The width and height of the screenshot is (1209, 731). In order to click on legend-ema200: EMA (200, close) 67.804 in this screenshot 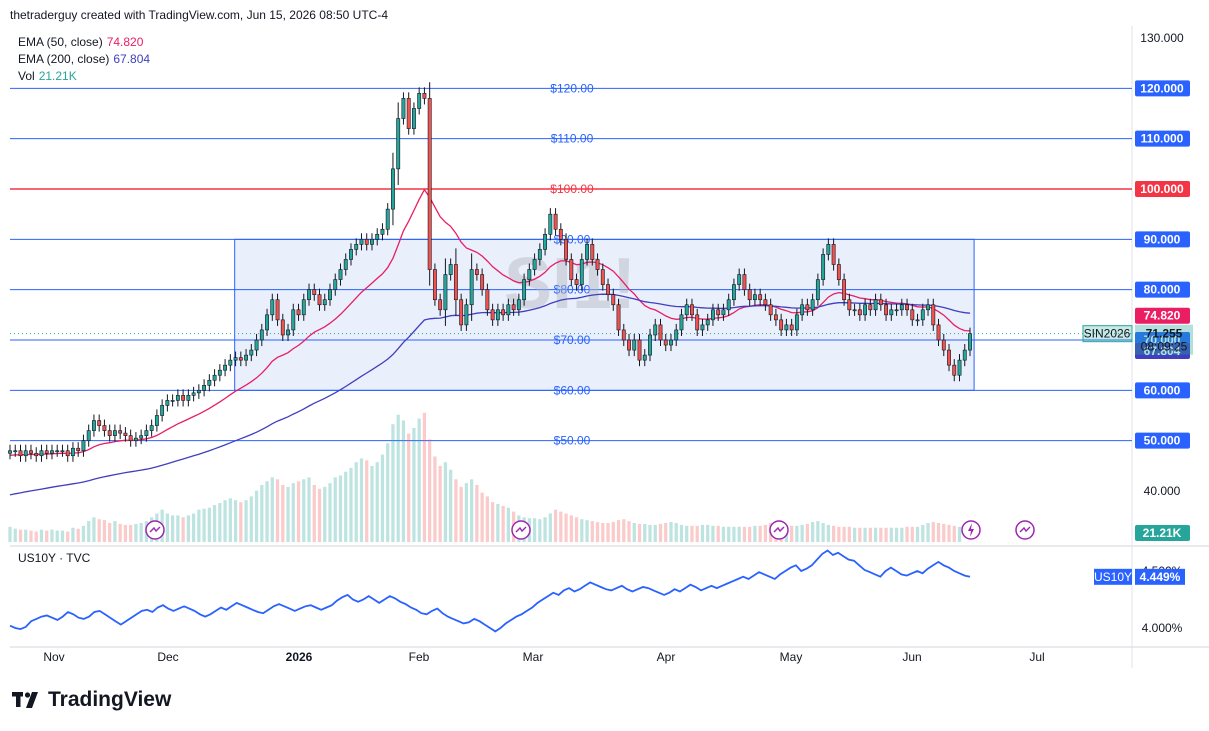, I will do `click(84, 59)`.